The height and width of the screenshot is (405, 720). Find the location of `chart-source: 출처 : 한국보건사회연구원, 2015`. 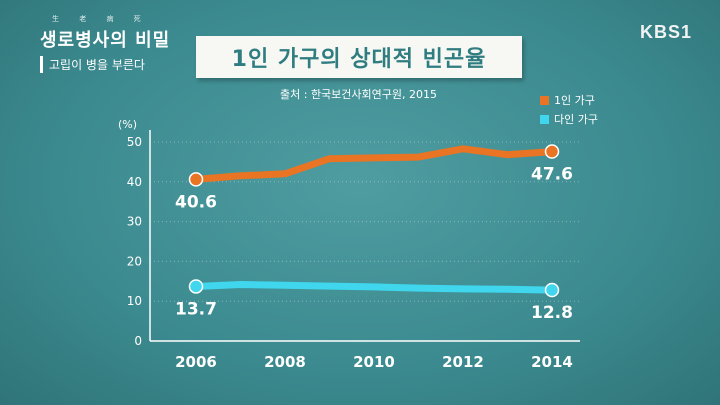

chart-source: 출처 : 한국보건사회연구원, 2015 is located at coordinates (359, 94).